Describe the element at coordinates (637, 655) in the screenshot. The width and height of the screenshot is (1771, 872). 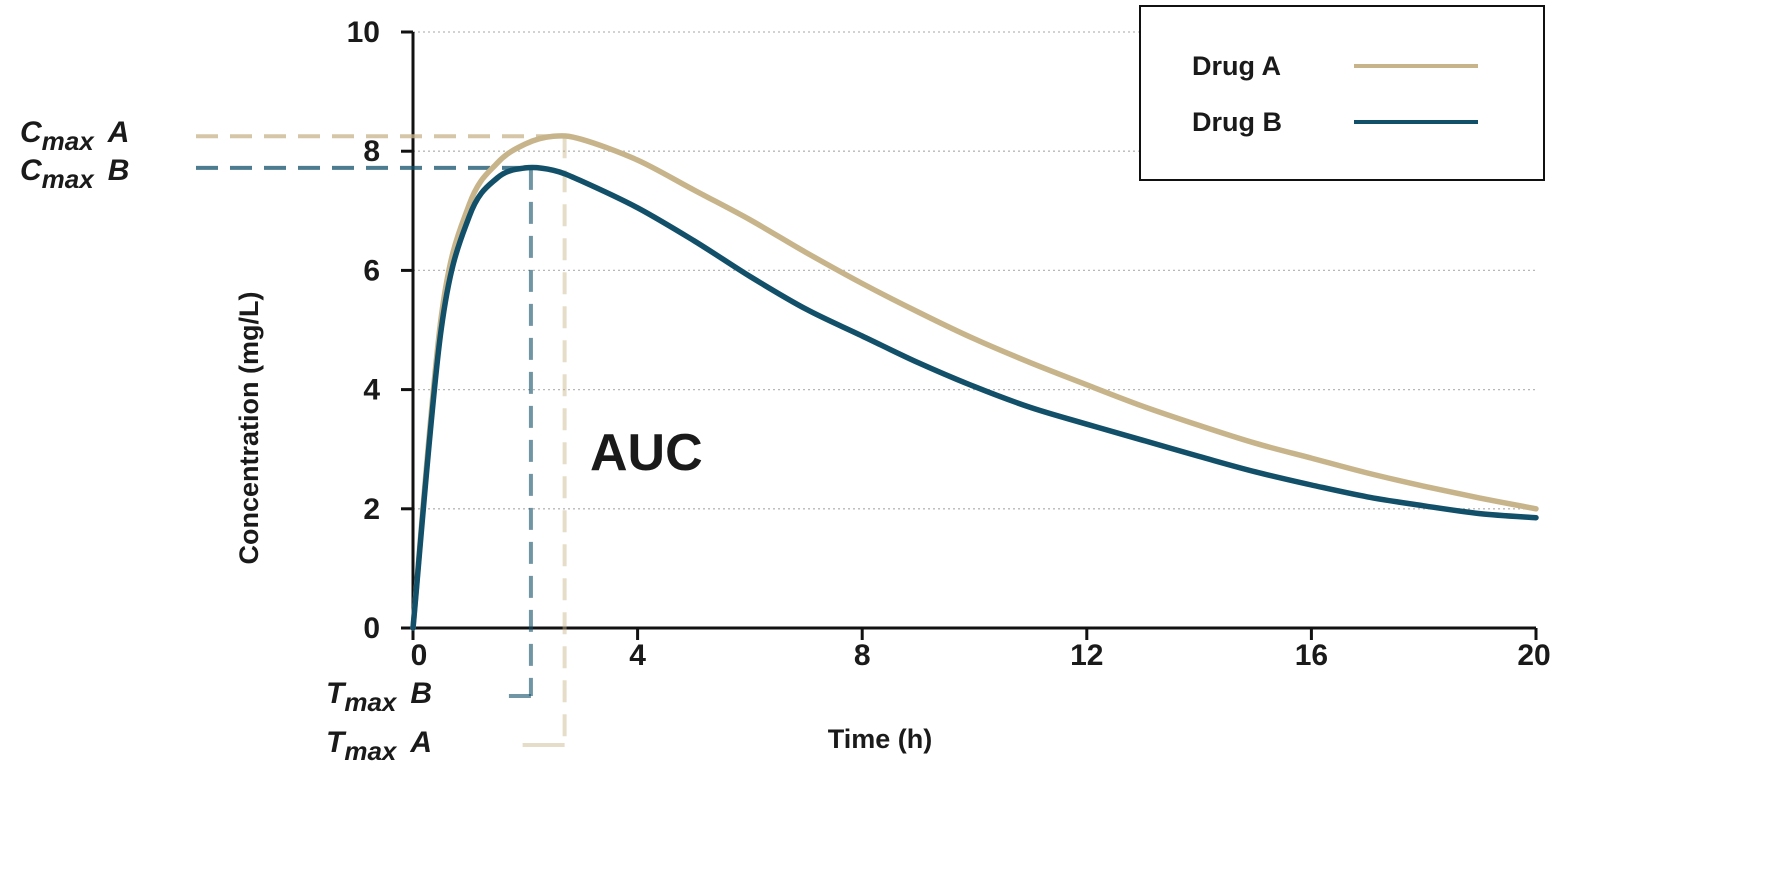
I see `x-tick-label: 4` at that location.